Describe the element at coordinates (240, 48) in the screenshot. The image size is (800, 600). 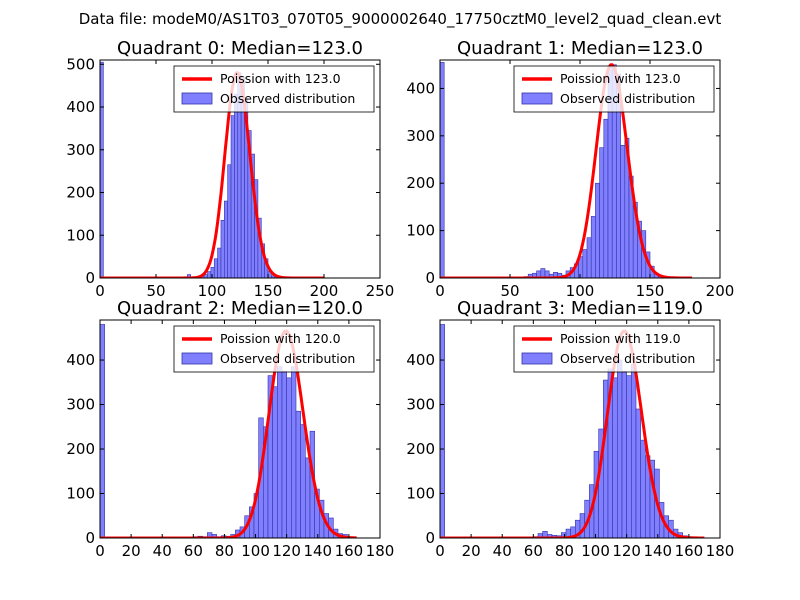
I see `subplot-title: Quadrant 0: Median=123.0` at that location.